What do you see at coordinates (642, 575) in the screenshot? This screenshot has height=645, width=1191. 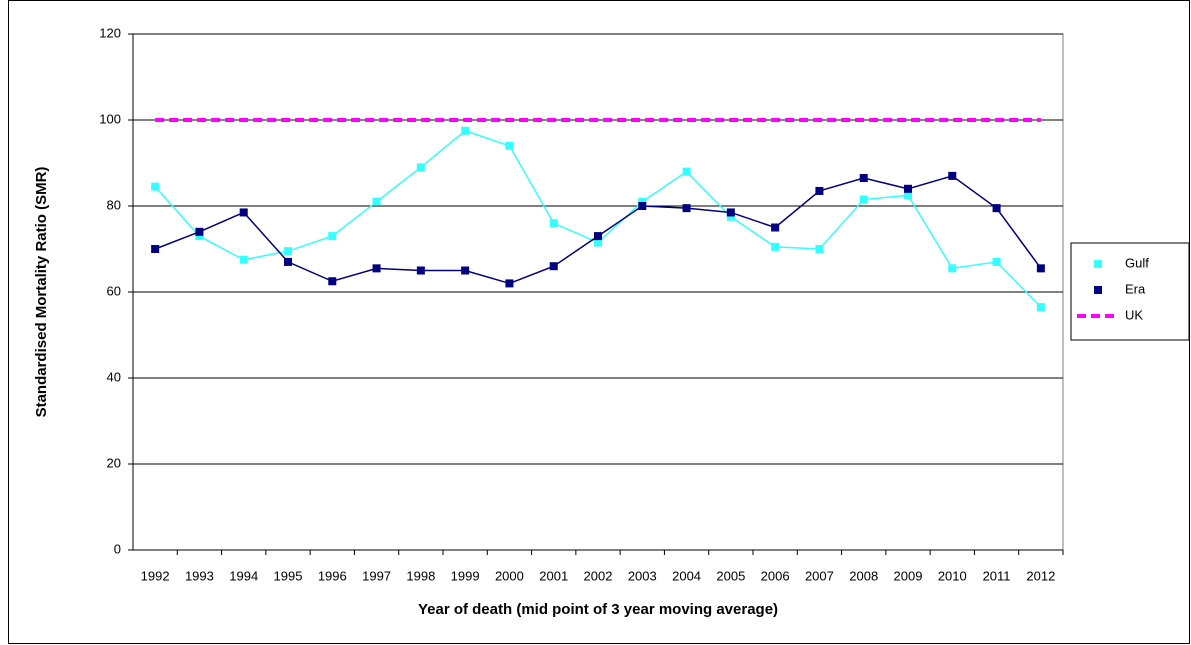 I see `x-tick-label: 2003` at bounding box center [642, 575].